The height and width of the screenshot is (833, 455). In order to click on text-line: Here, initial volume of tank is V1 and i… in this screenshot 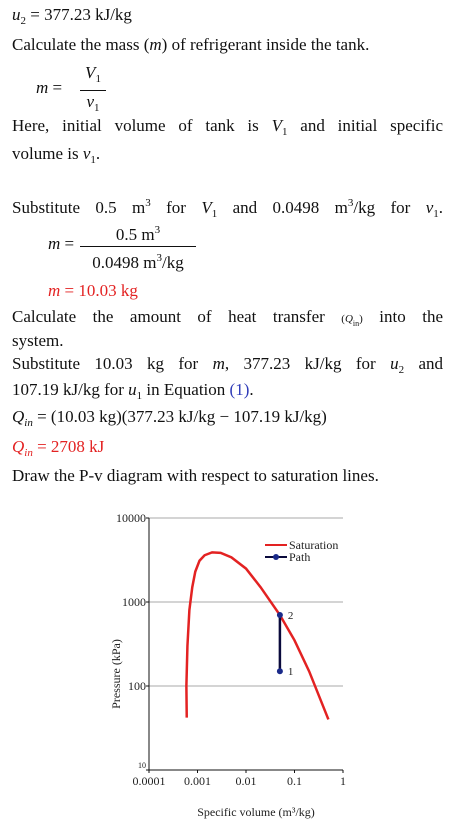, I will do `click(227, 129)`.